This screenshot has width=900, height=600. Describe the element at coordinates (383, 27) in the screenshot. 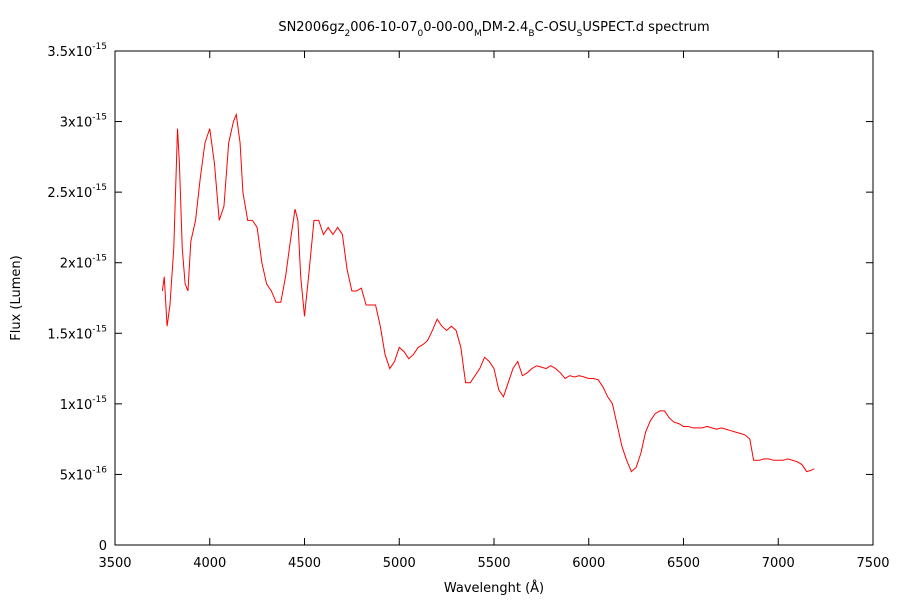

I see `title-part: 006-10-07` at that location.